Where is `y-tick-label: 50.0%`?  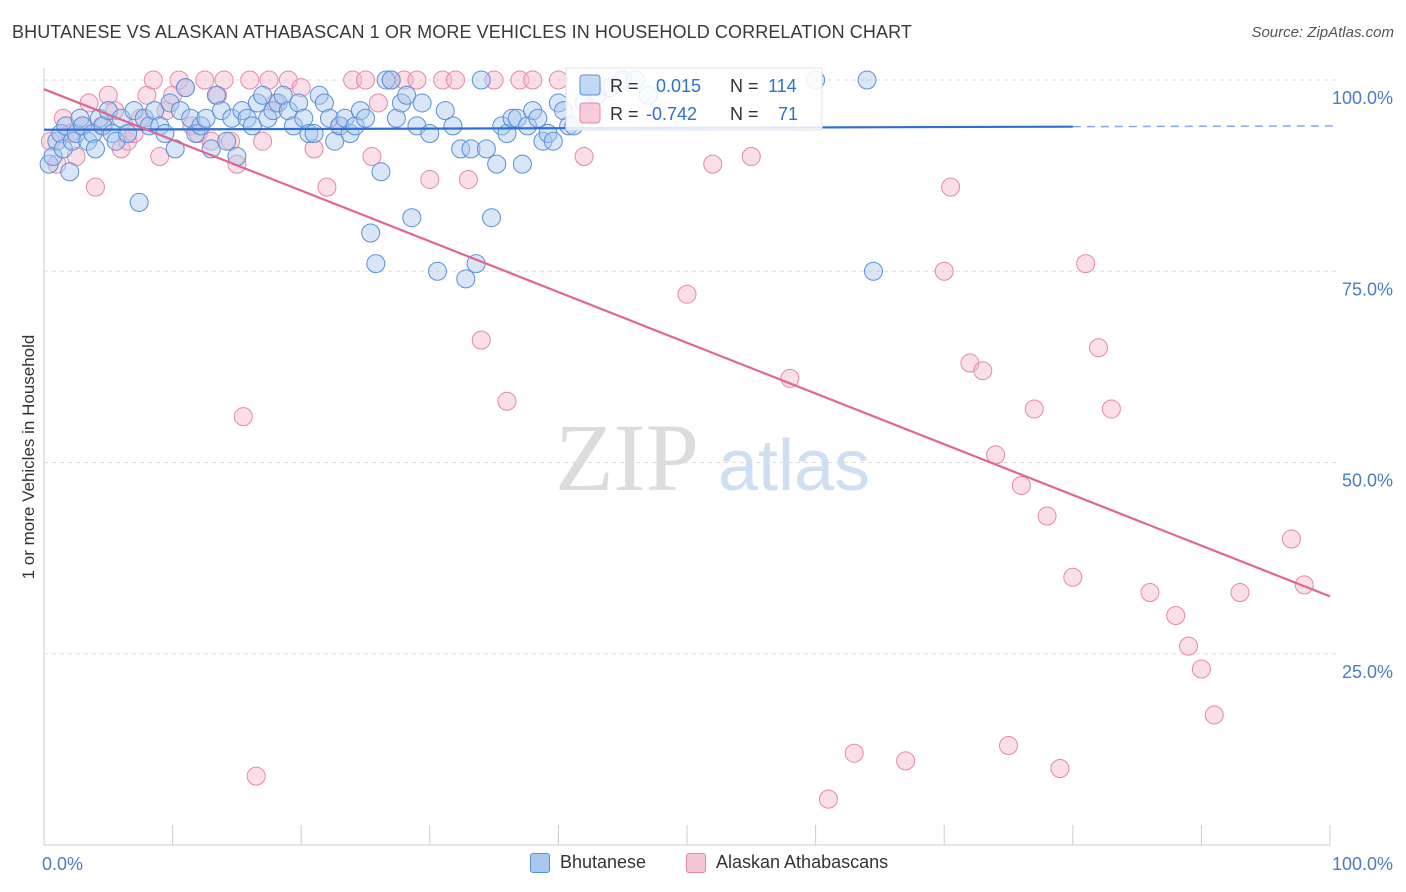
y-tick-label: 50.0% is located at coordinates (1367, 481).